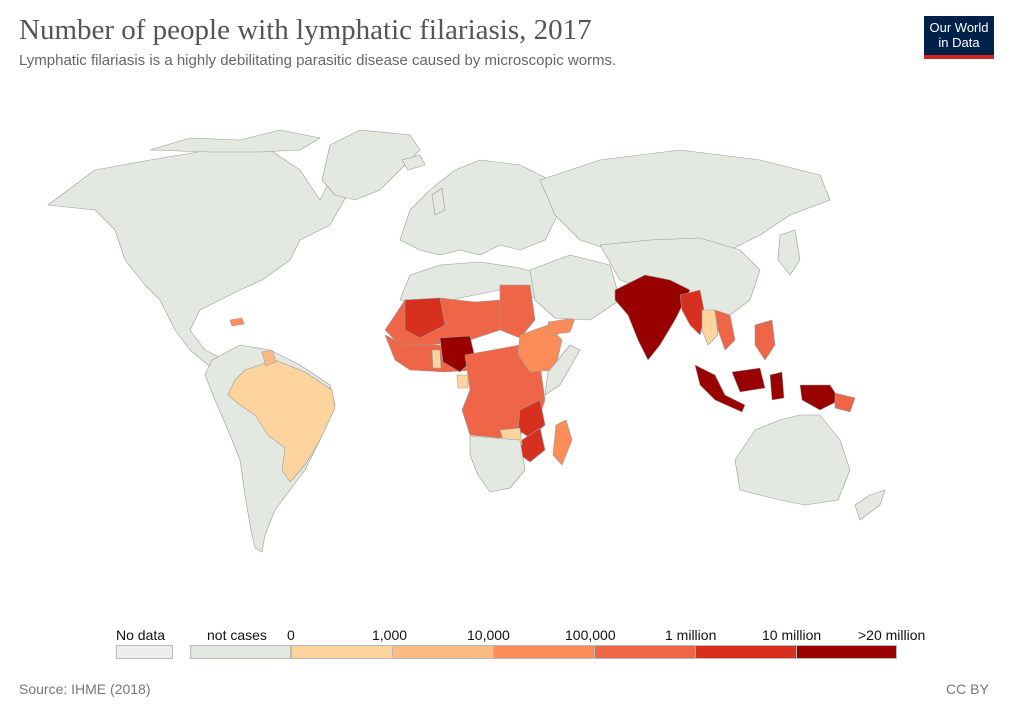  What do you see at coordinates (235, 141) in the screenshot?
I see `country-arctic-canada` at bounding box center [235, 141].